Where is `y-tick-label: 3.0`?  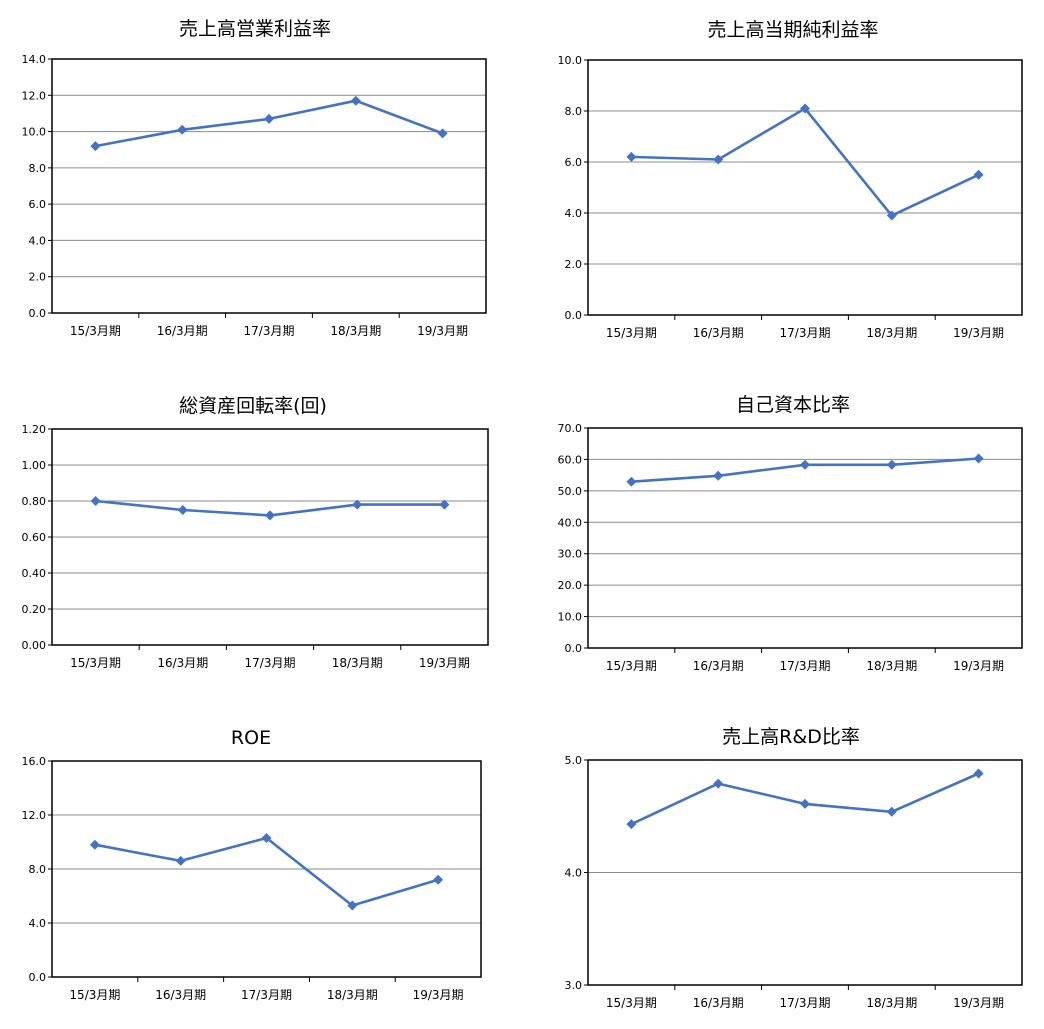 y-tick-label: 3.0 is located at coordinates (574, 985).